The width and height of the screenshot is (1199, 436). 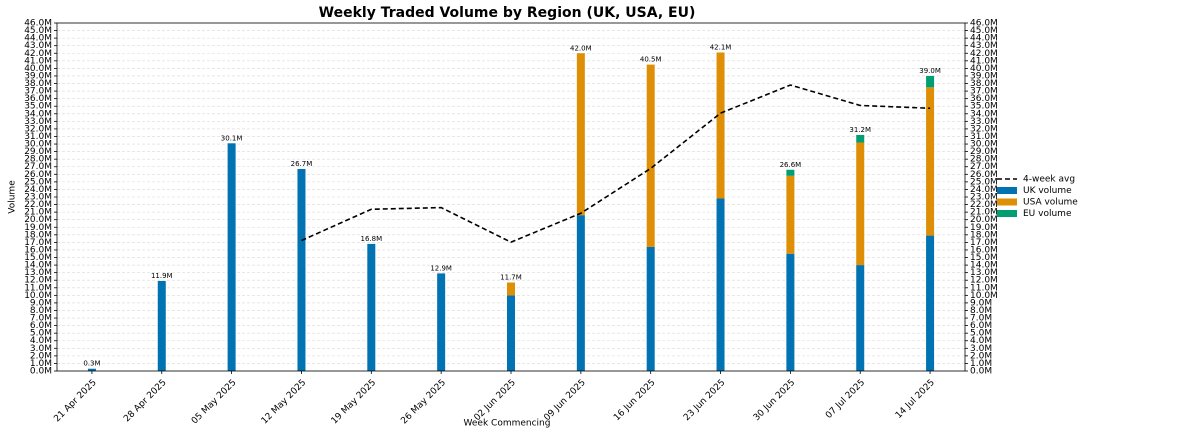 What do you see at coordinates (38, 235) in the screenshot?
I see `y-tick-label: 18.0M` at bounding box center [38, 235].